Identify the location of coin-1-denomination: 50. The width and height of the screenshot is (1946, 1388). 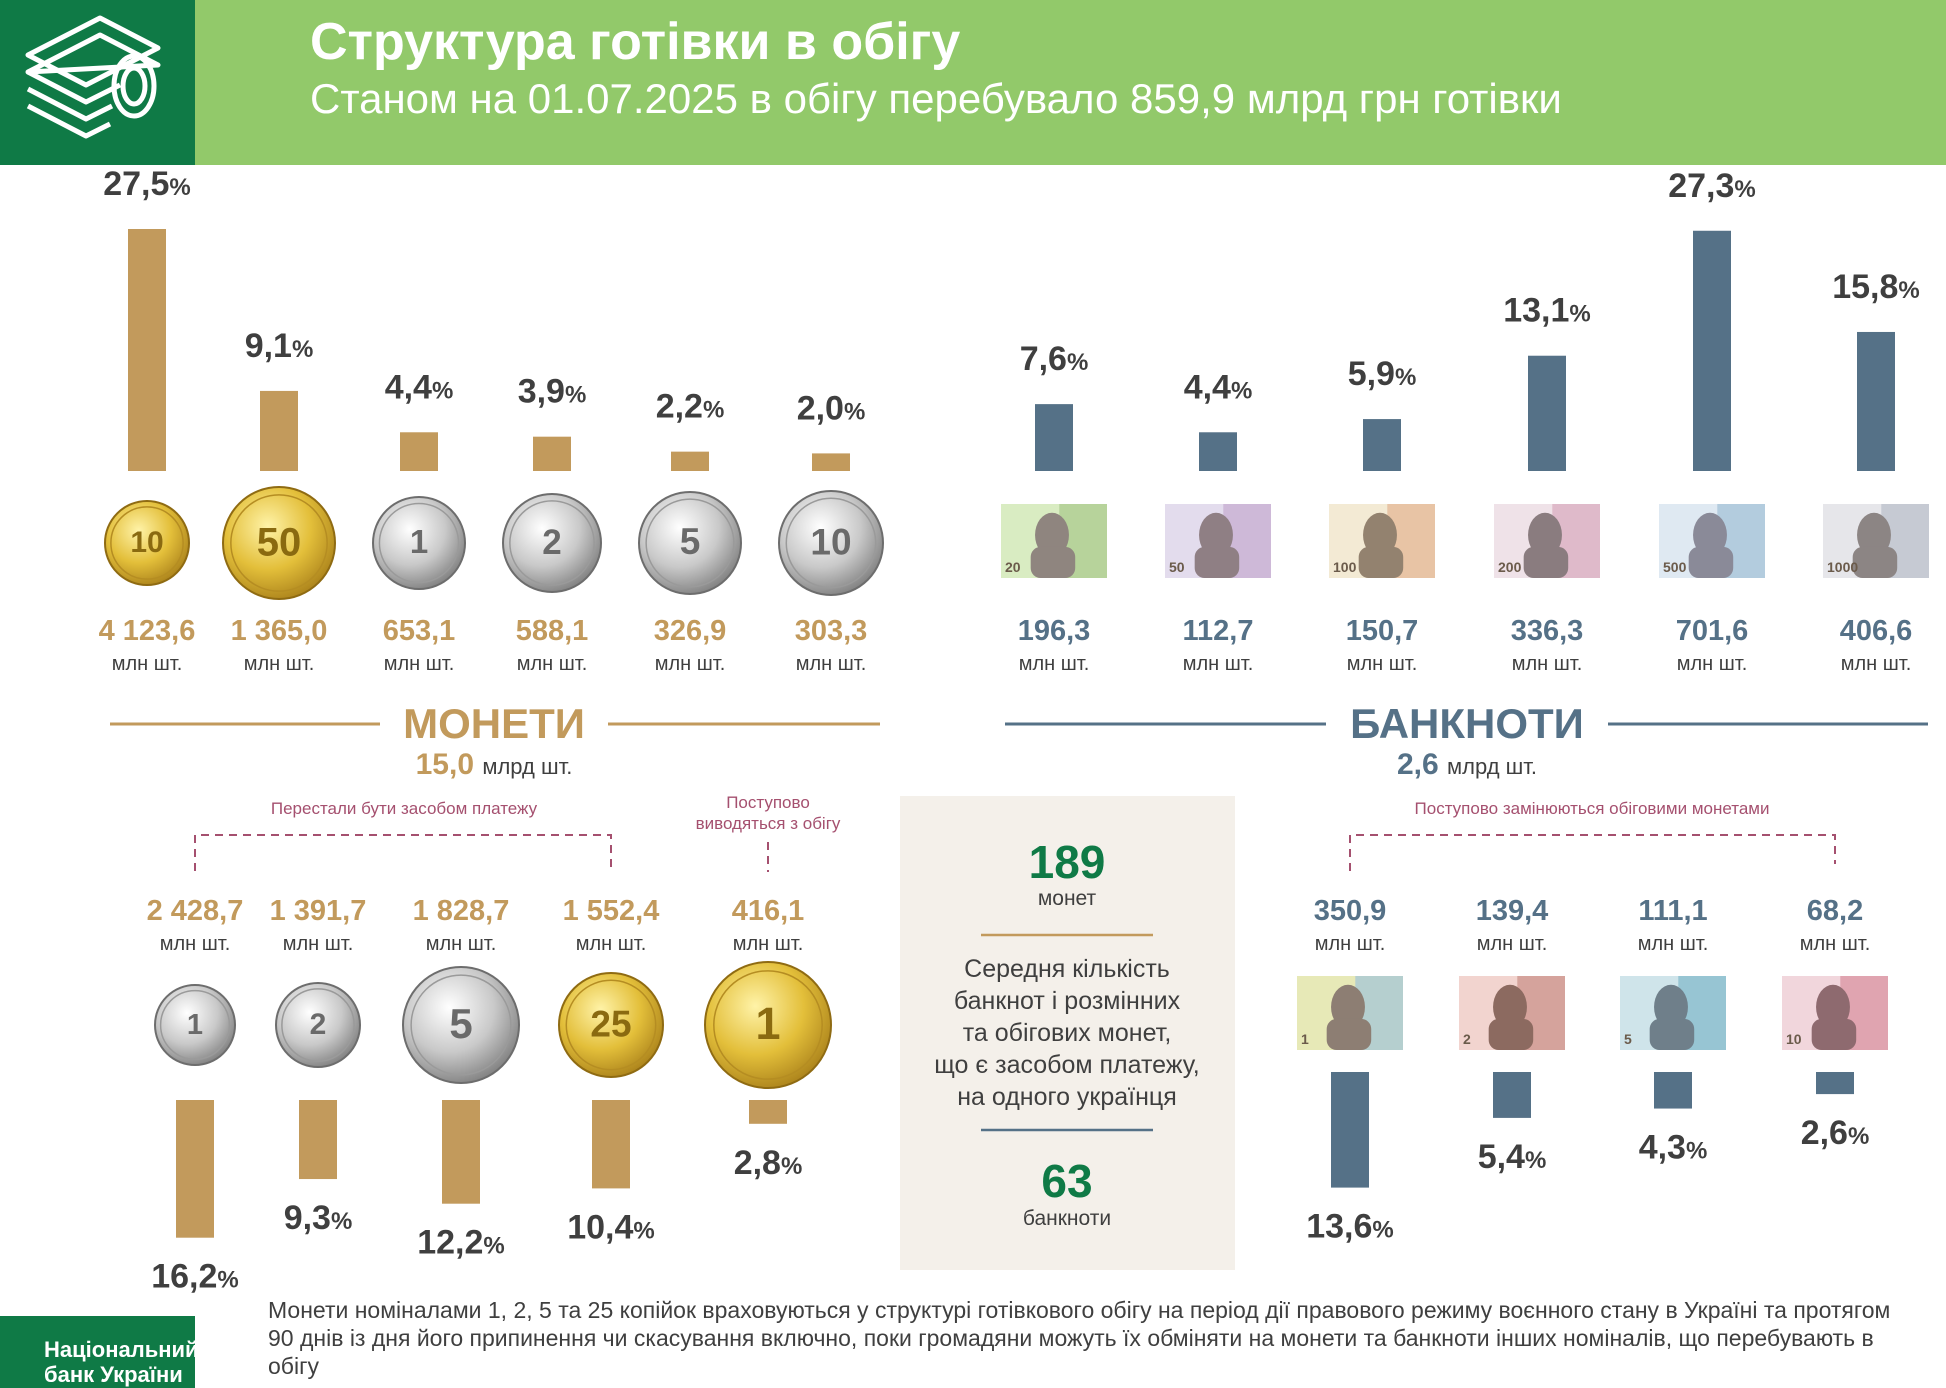
(279, 542).